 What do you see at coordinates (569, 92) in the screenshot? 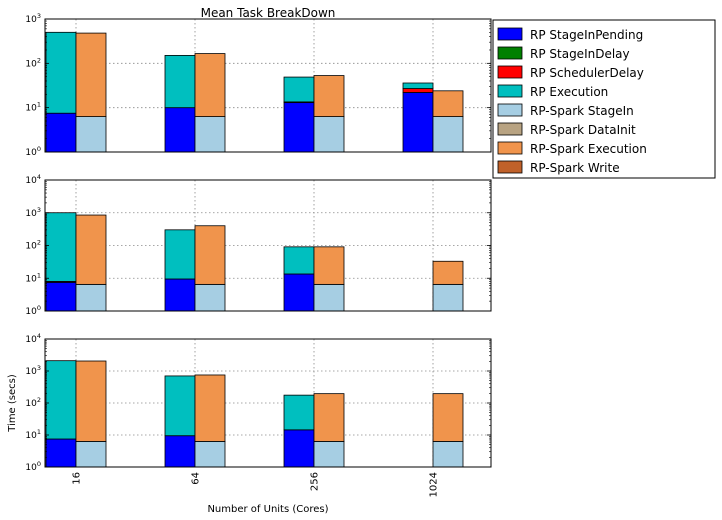
I see `legend-label-rp-execution: RP Execution` at bounding box center [569, 92].